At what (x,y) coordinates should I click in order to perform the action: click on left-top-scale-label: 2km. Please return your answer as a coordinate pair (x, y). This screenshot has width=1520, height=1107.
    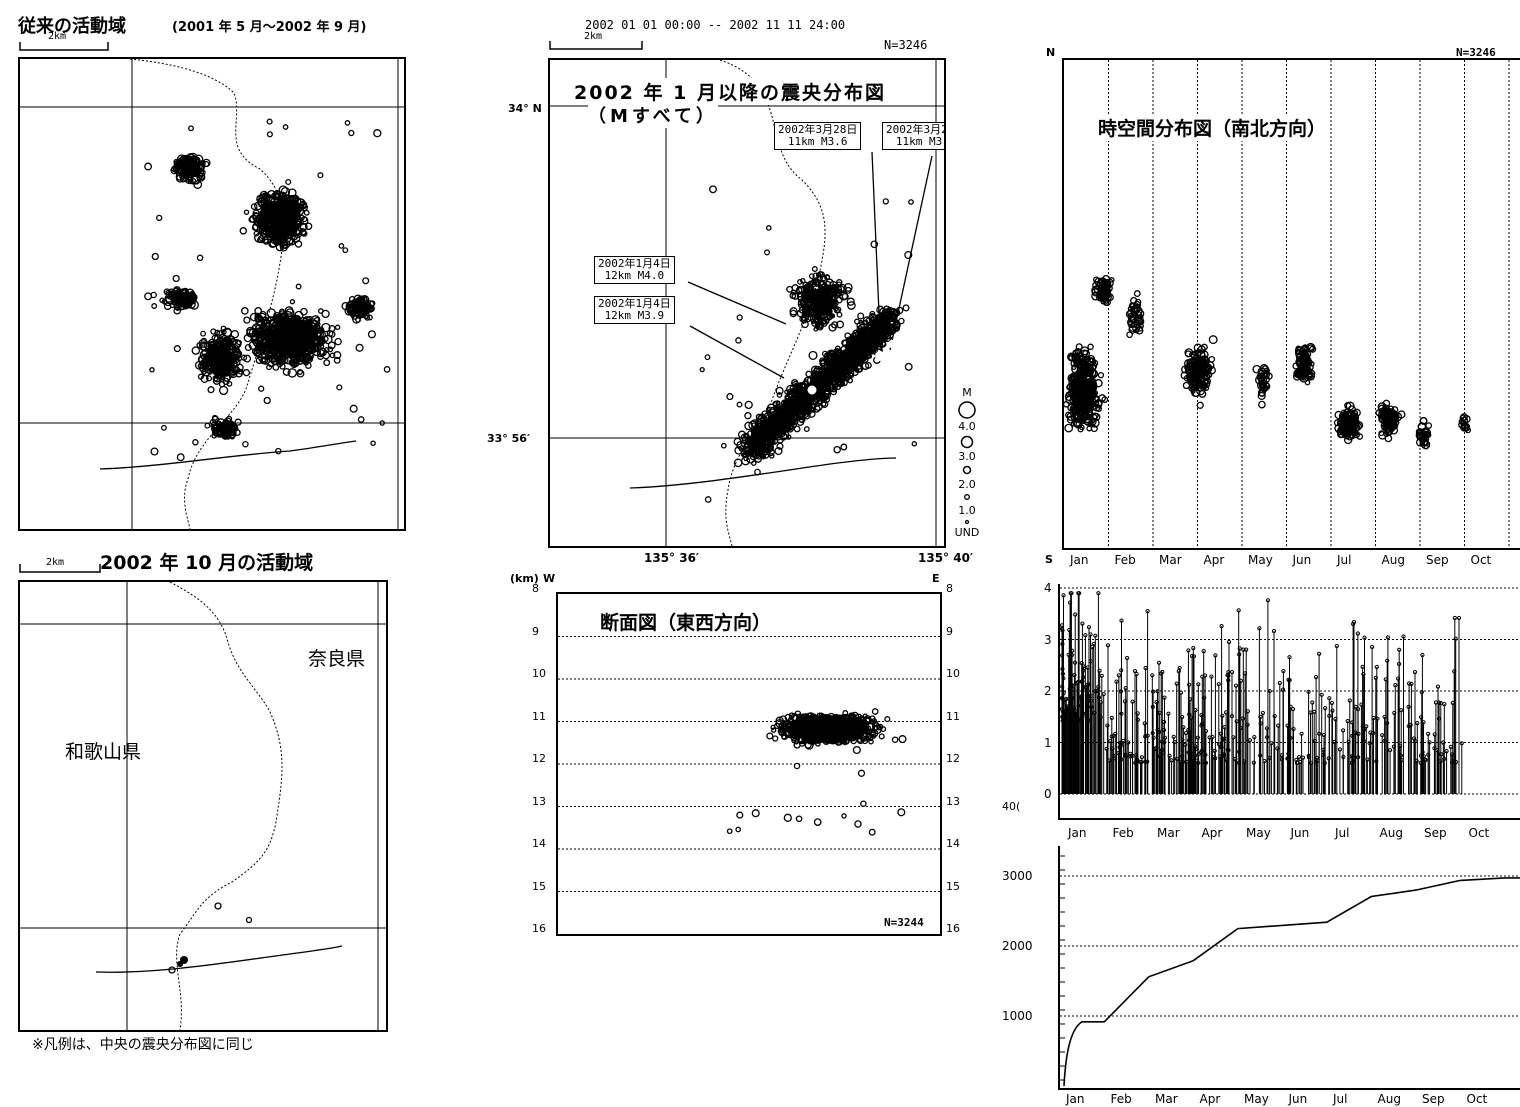
    Looking at the image, I should click on (57, 36).